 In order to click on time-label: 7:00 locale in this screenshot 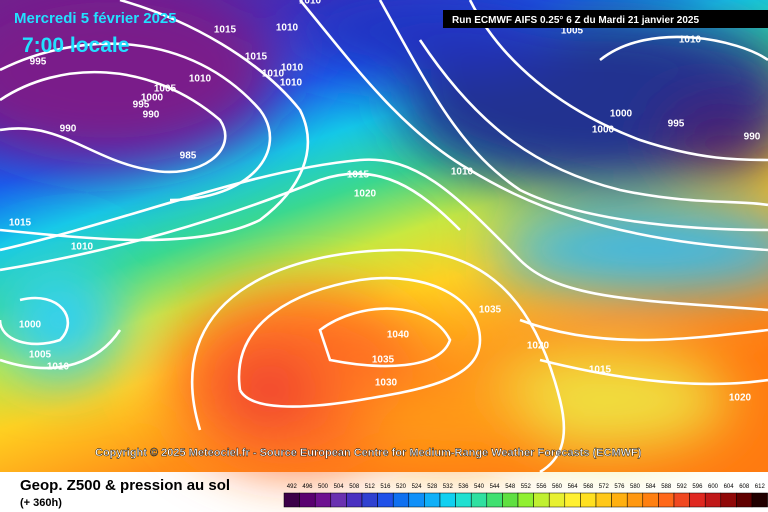, I will do `click(75, 45)`.